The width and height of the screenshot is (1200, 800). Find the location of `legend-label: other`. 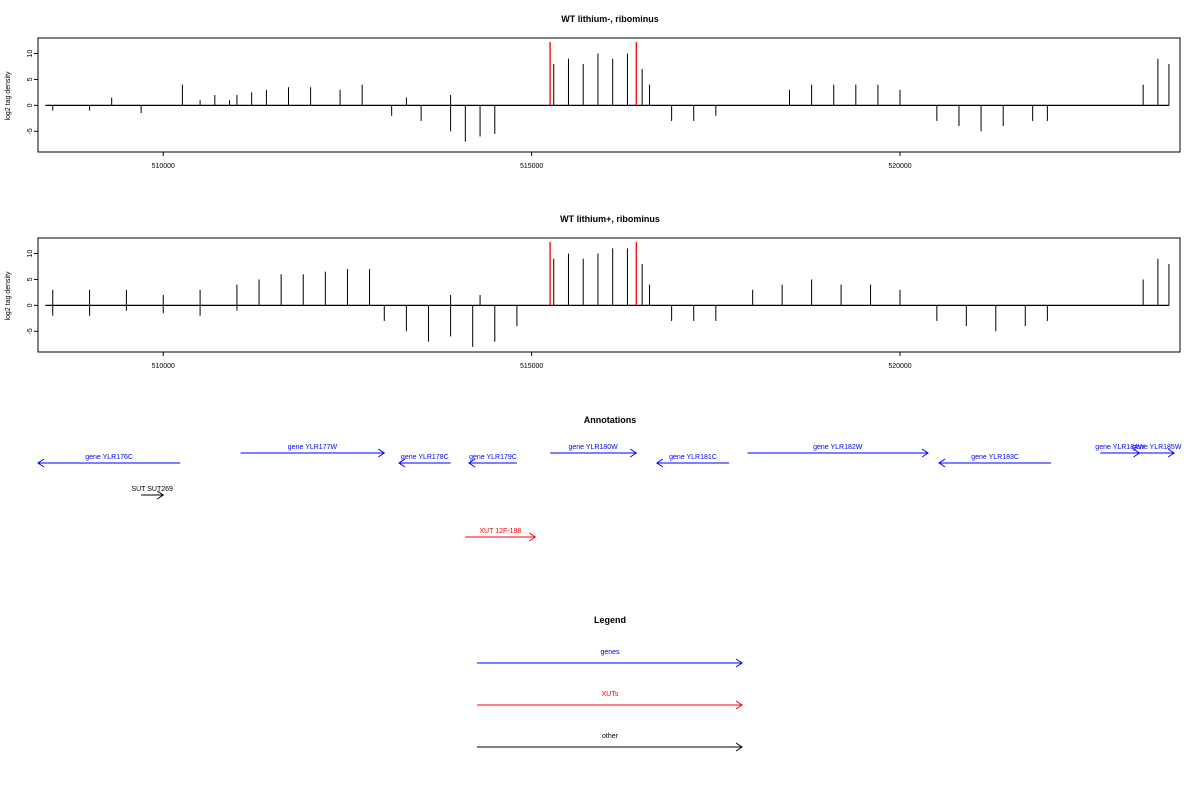

legend-label: other is located at coordinates (610, 736).